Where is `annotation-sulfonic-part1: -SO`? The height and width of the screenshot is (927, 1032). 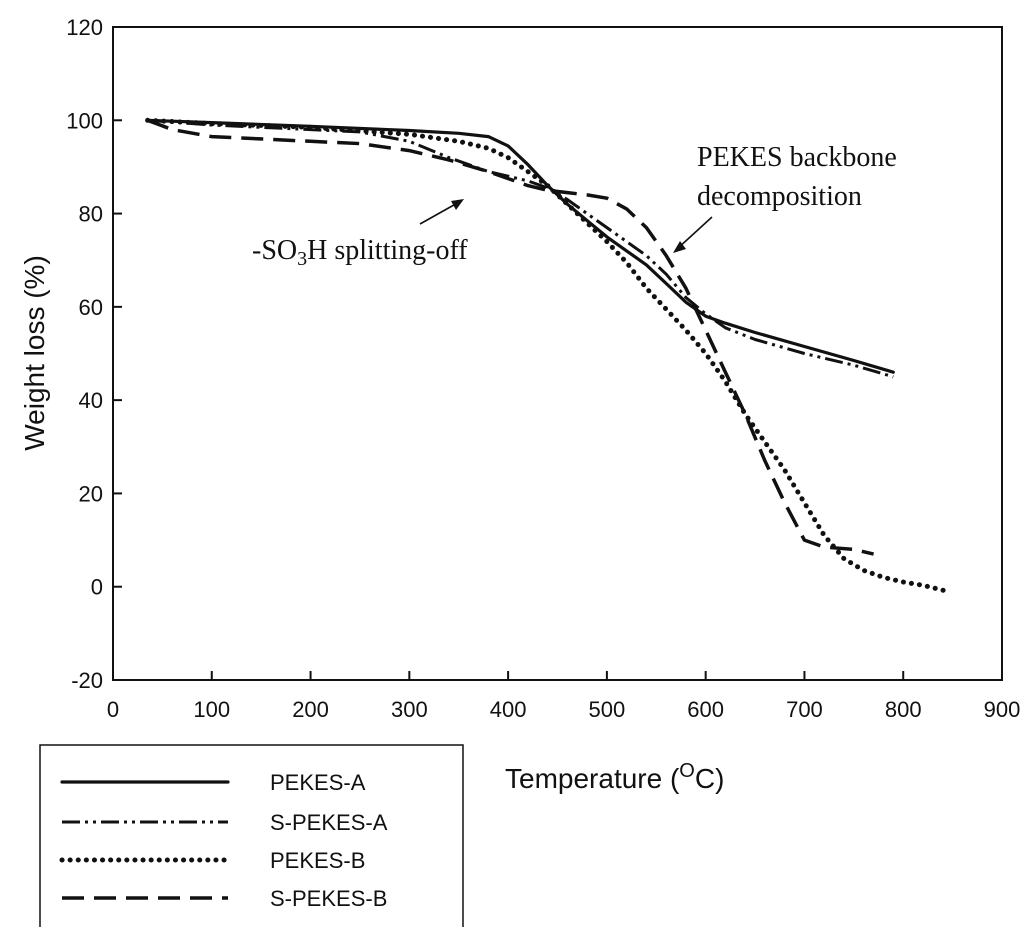
annotation-sulfonic-part1: -SO is located at coordinates (274, 250).